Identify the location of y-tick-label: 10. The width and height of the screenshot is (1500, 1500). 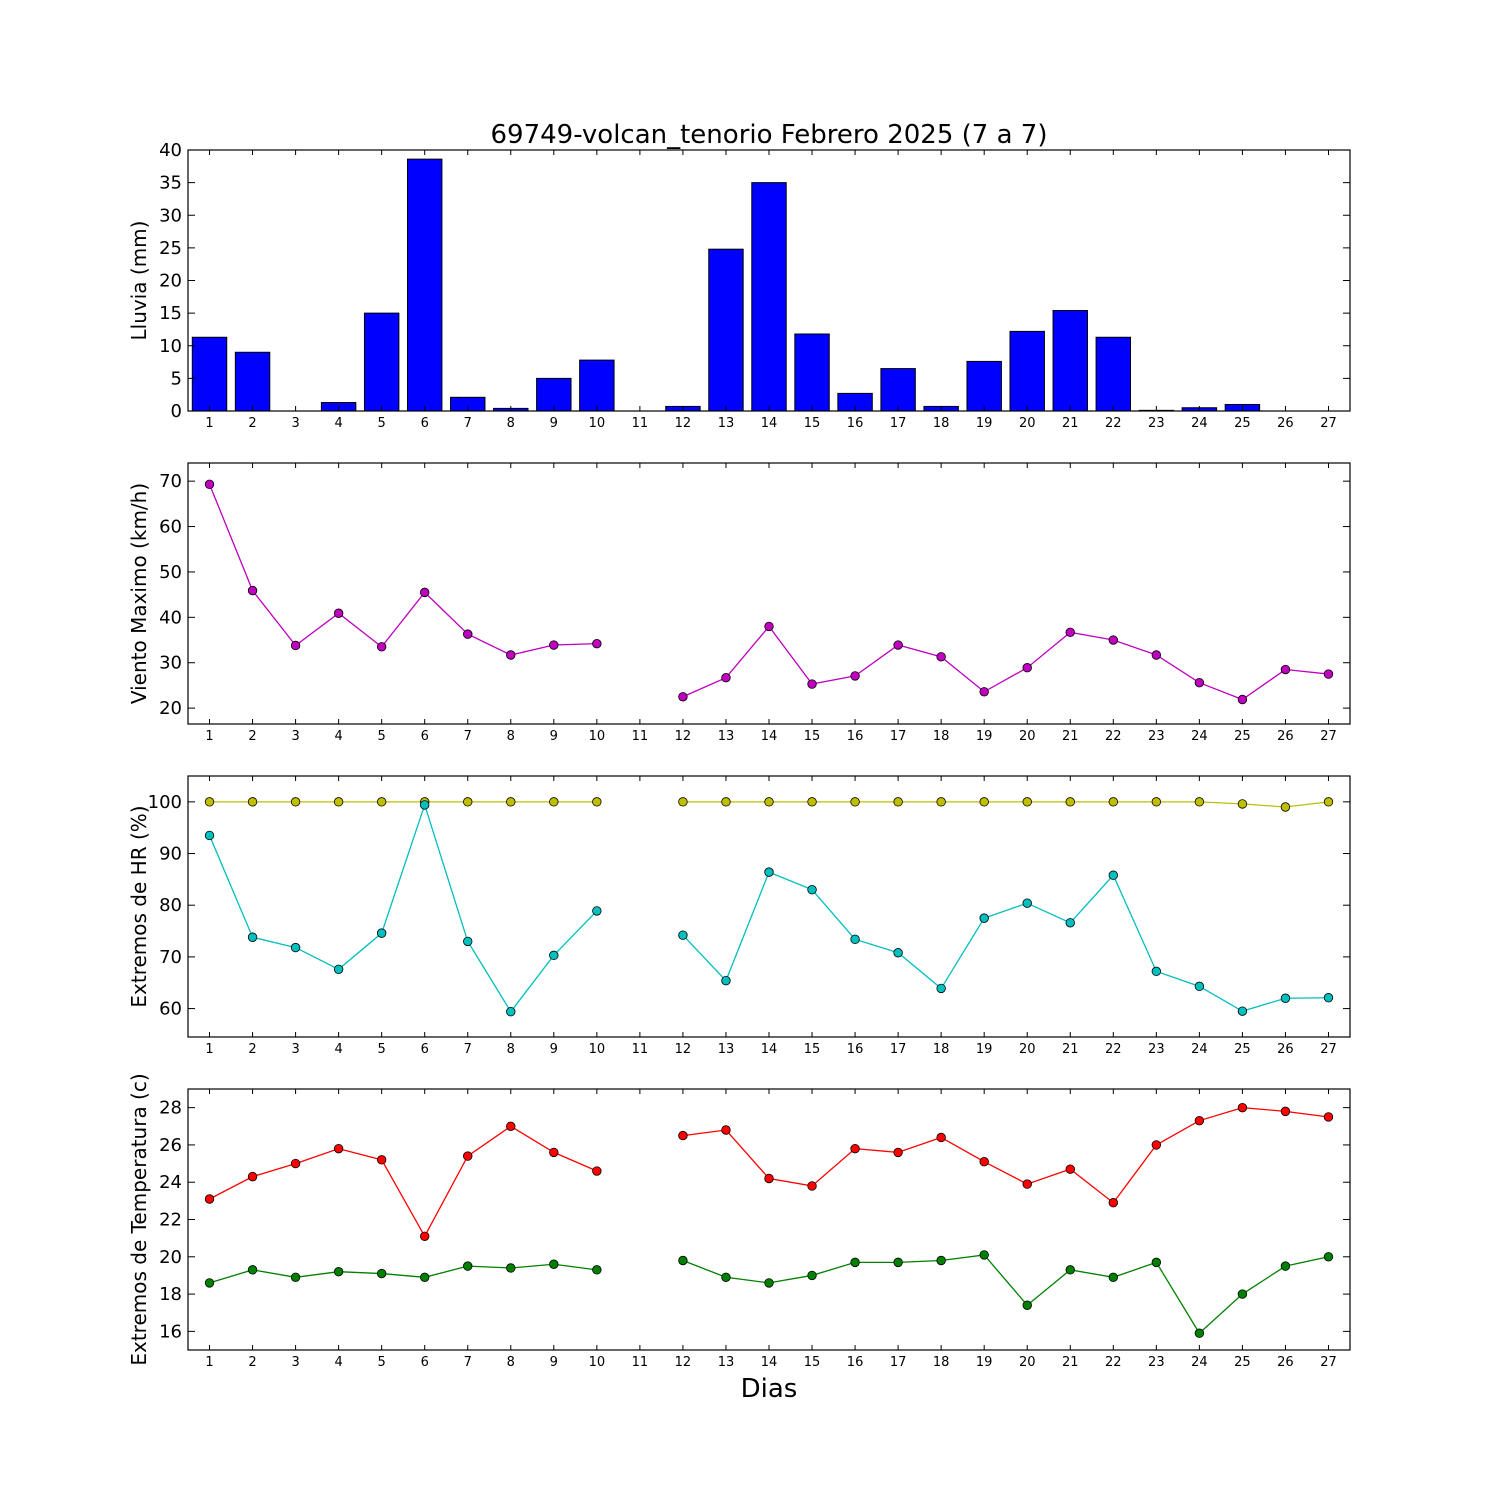
(170, 346).